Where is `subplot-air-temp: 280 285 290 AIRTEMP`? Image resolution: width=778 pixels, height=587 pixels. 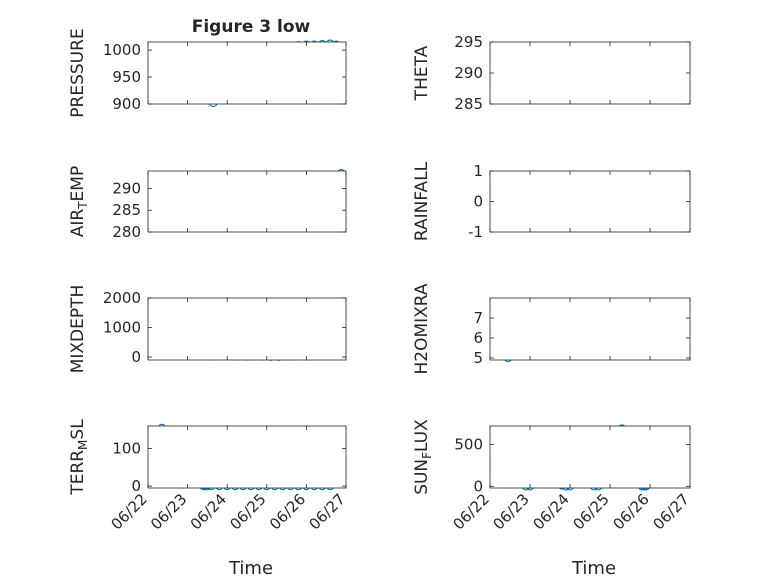 subplot-air-temp: 280 285 290 AIRTEMP is located at coordinates (207, 203).